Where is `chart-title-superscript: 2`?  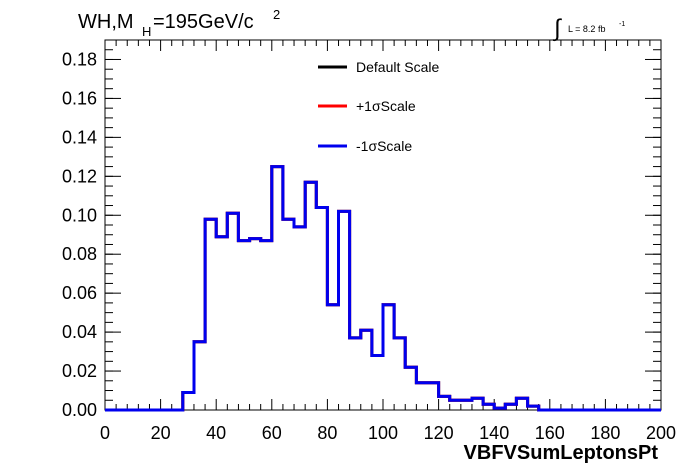
chart-title-superscript: 2 is located at coordinates (276, 14).